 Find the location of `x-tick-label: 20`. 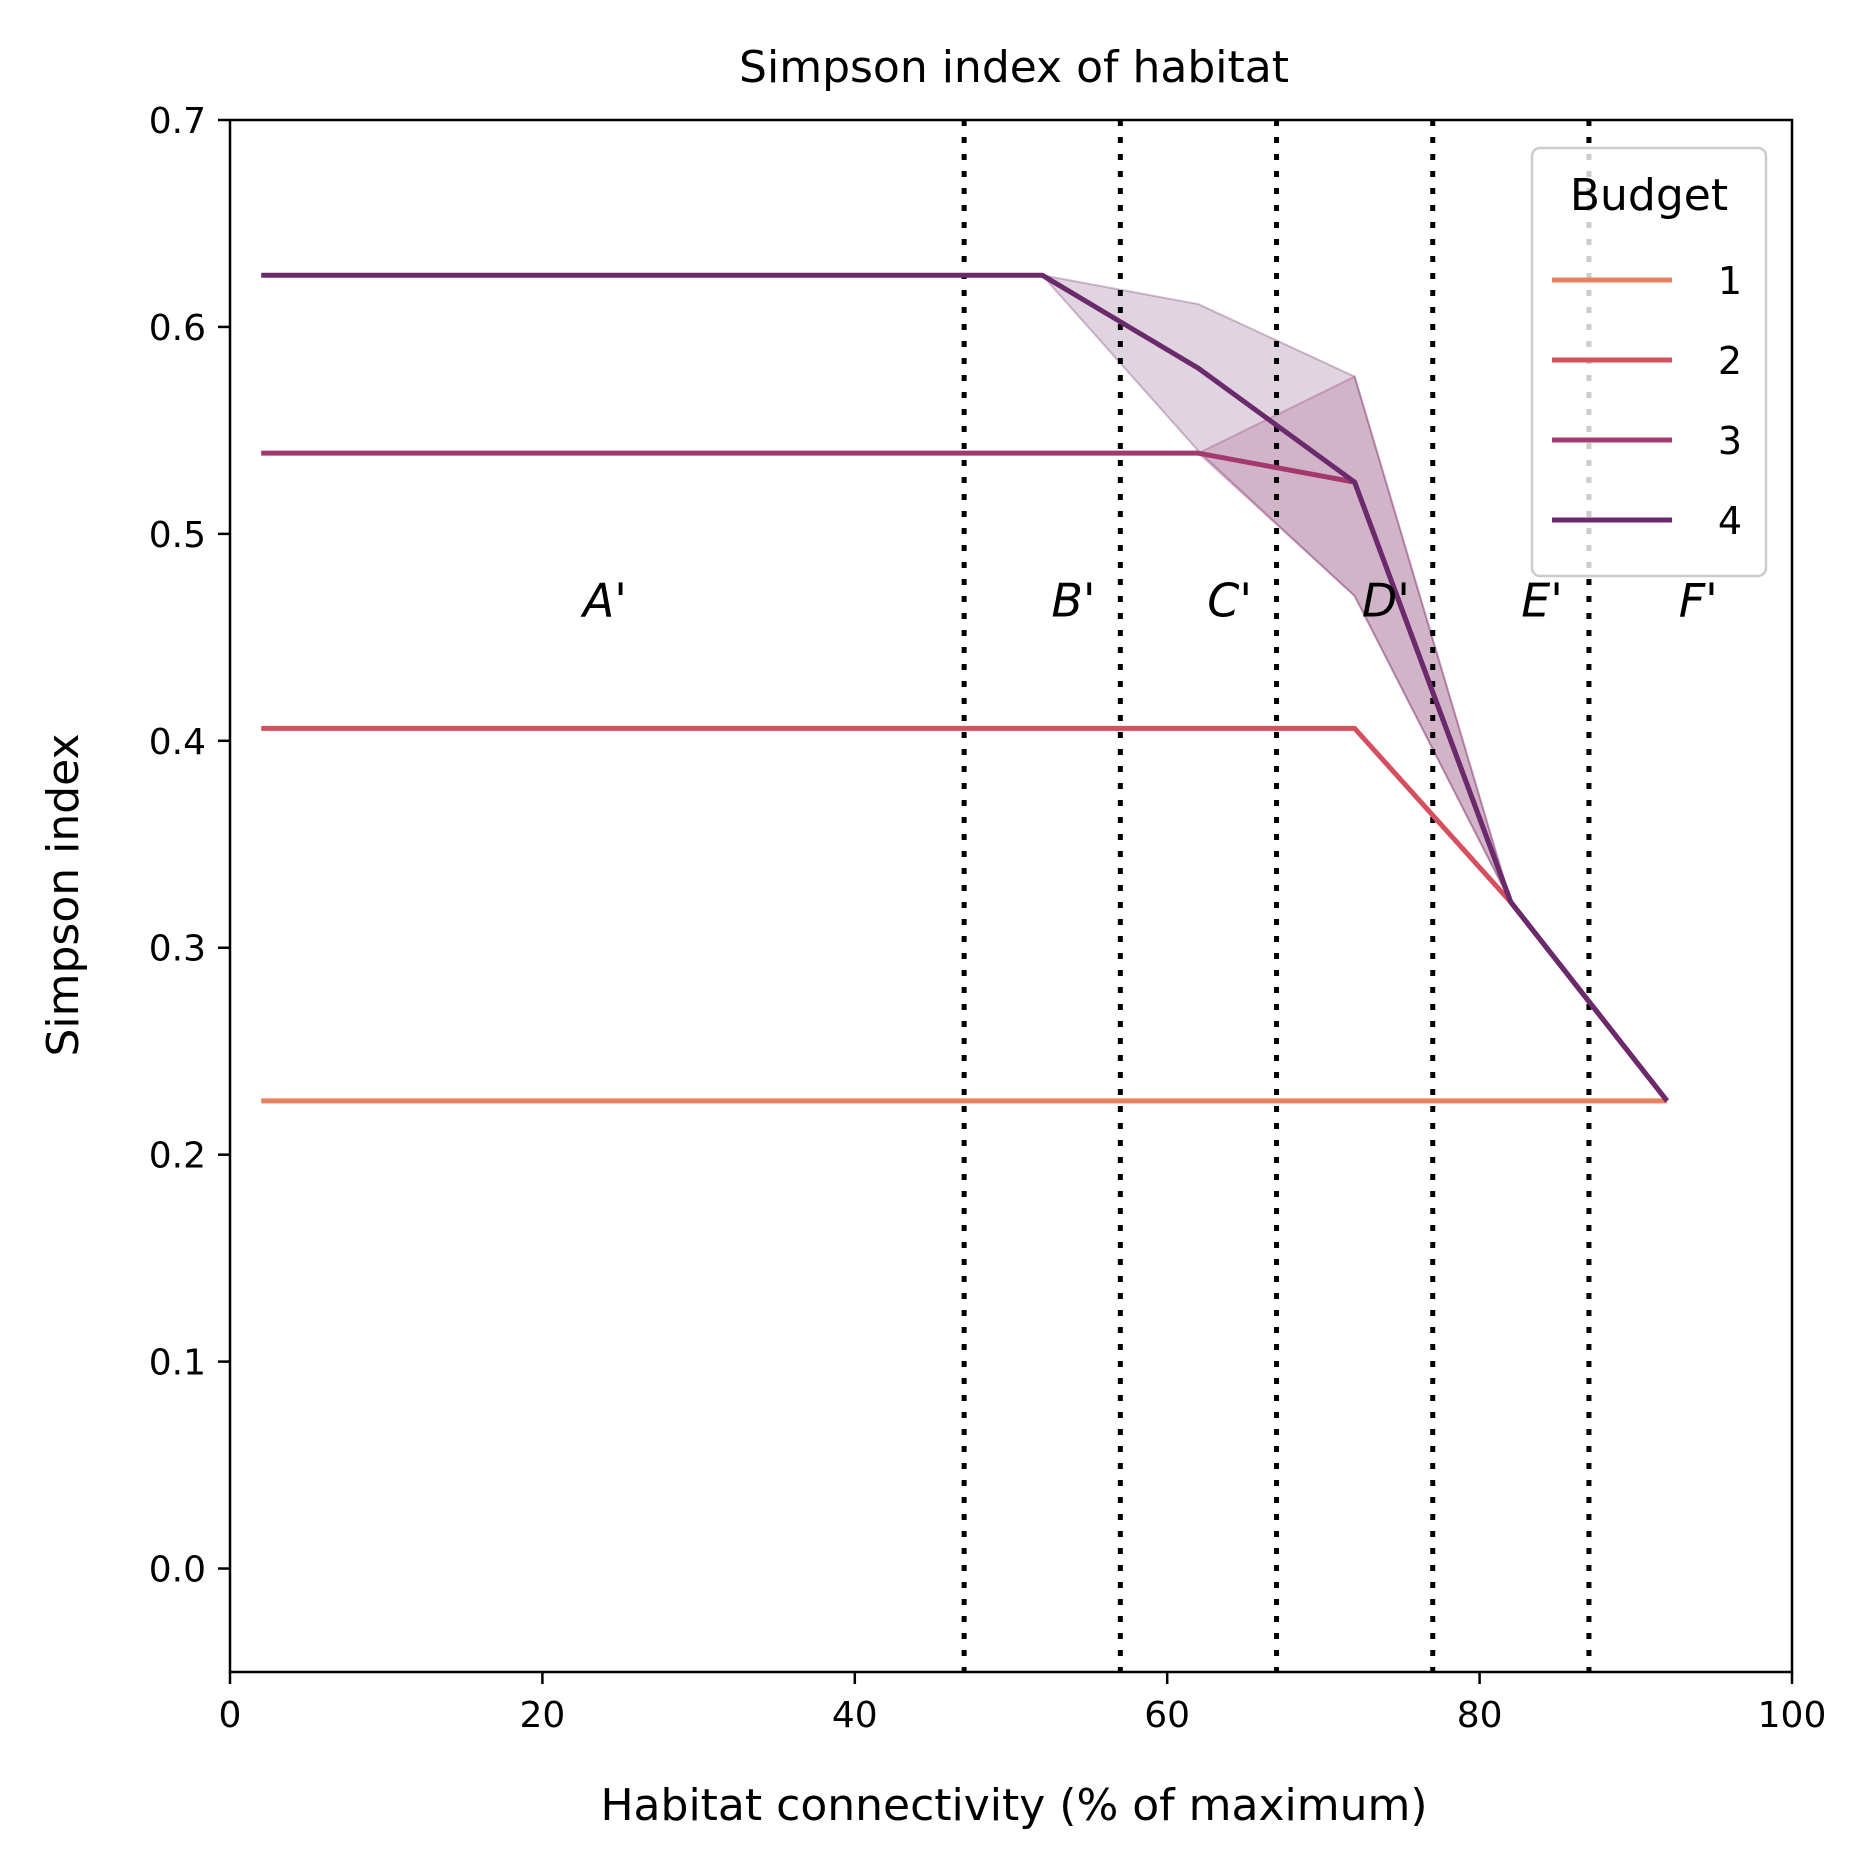

x-tick-label: 20 is located at coordinates (542, 1715).